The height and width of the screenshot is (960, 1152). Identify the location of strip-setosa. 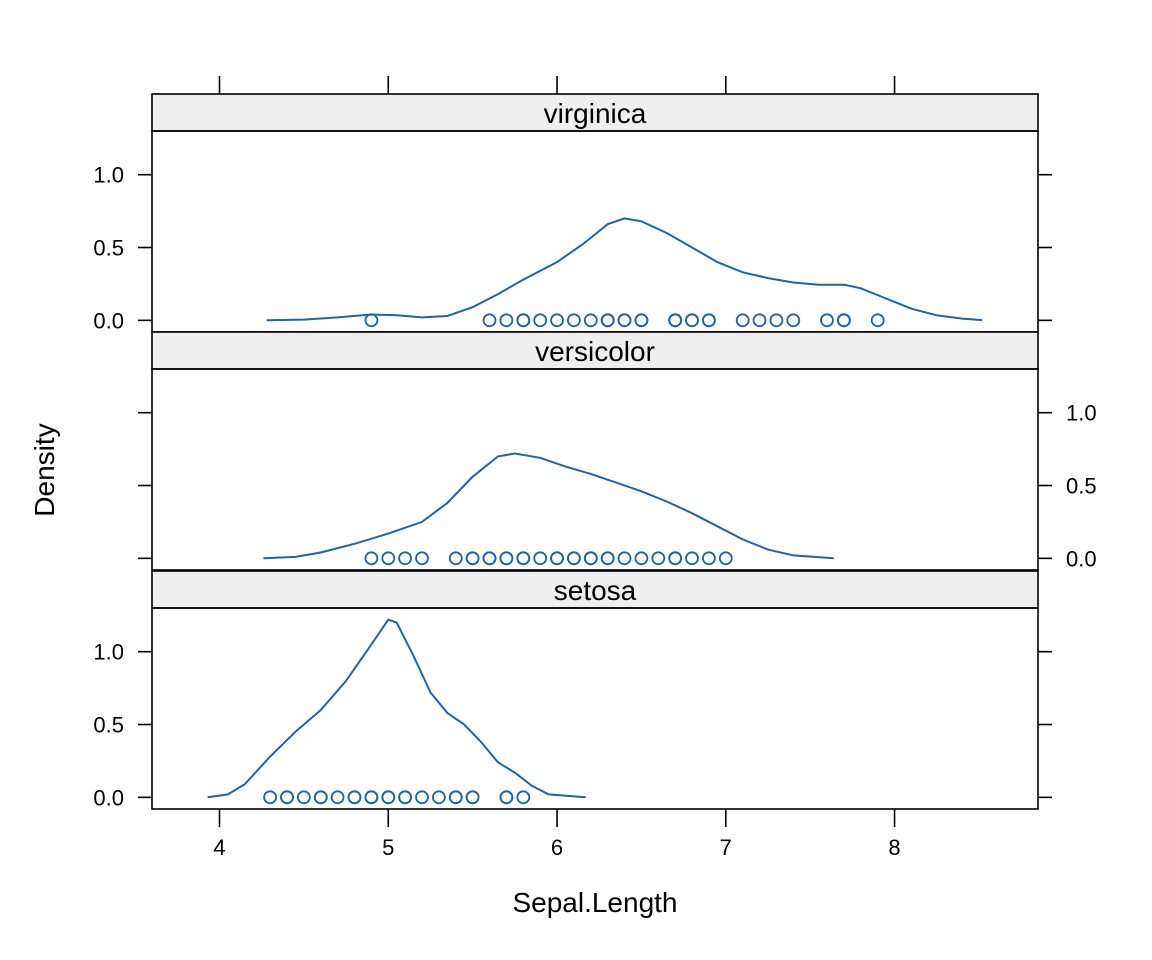
(595, 589).